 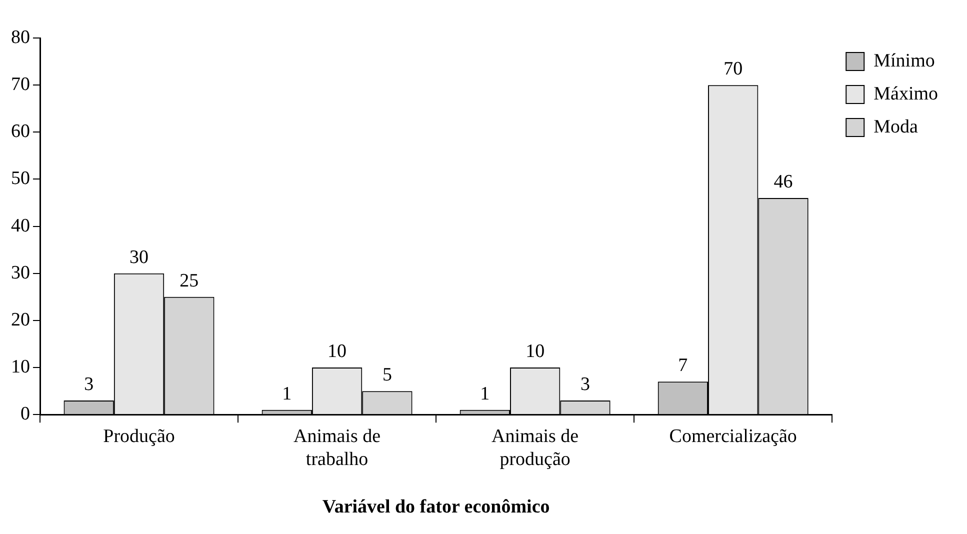 I want to click on data-label: 70, so click(x=733, y=69).